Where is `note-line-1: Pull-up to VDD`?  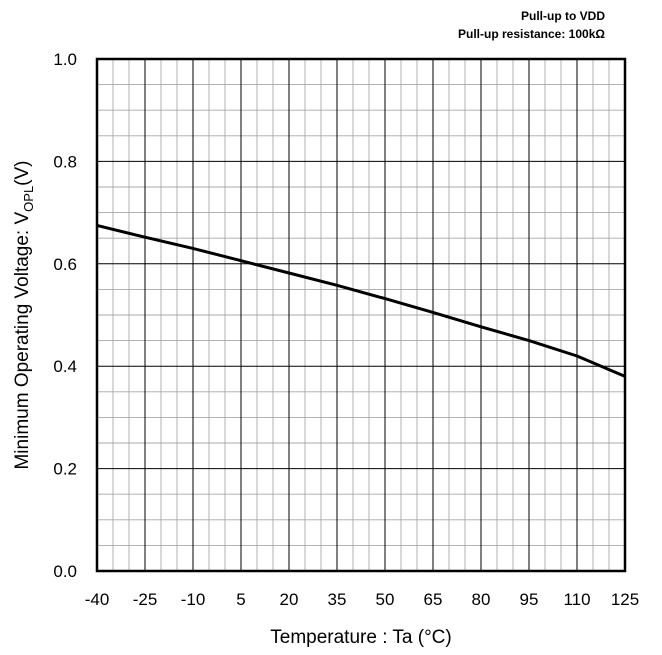 note-line-1: Pull-up to VDD is located at coordinates (563, 16).